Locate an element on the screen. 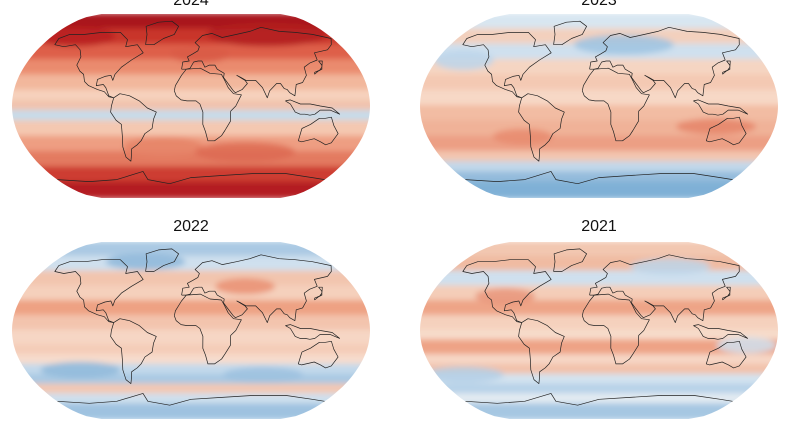 This screenshot has width=800, height=421. panel-title: 2021 is located at coordinates (599, 226).